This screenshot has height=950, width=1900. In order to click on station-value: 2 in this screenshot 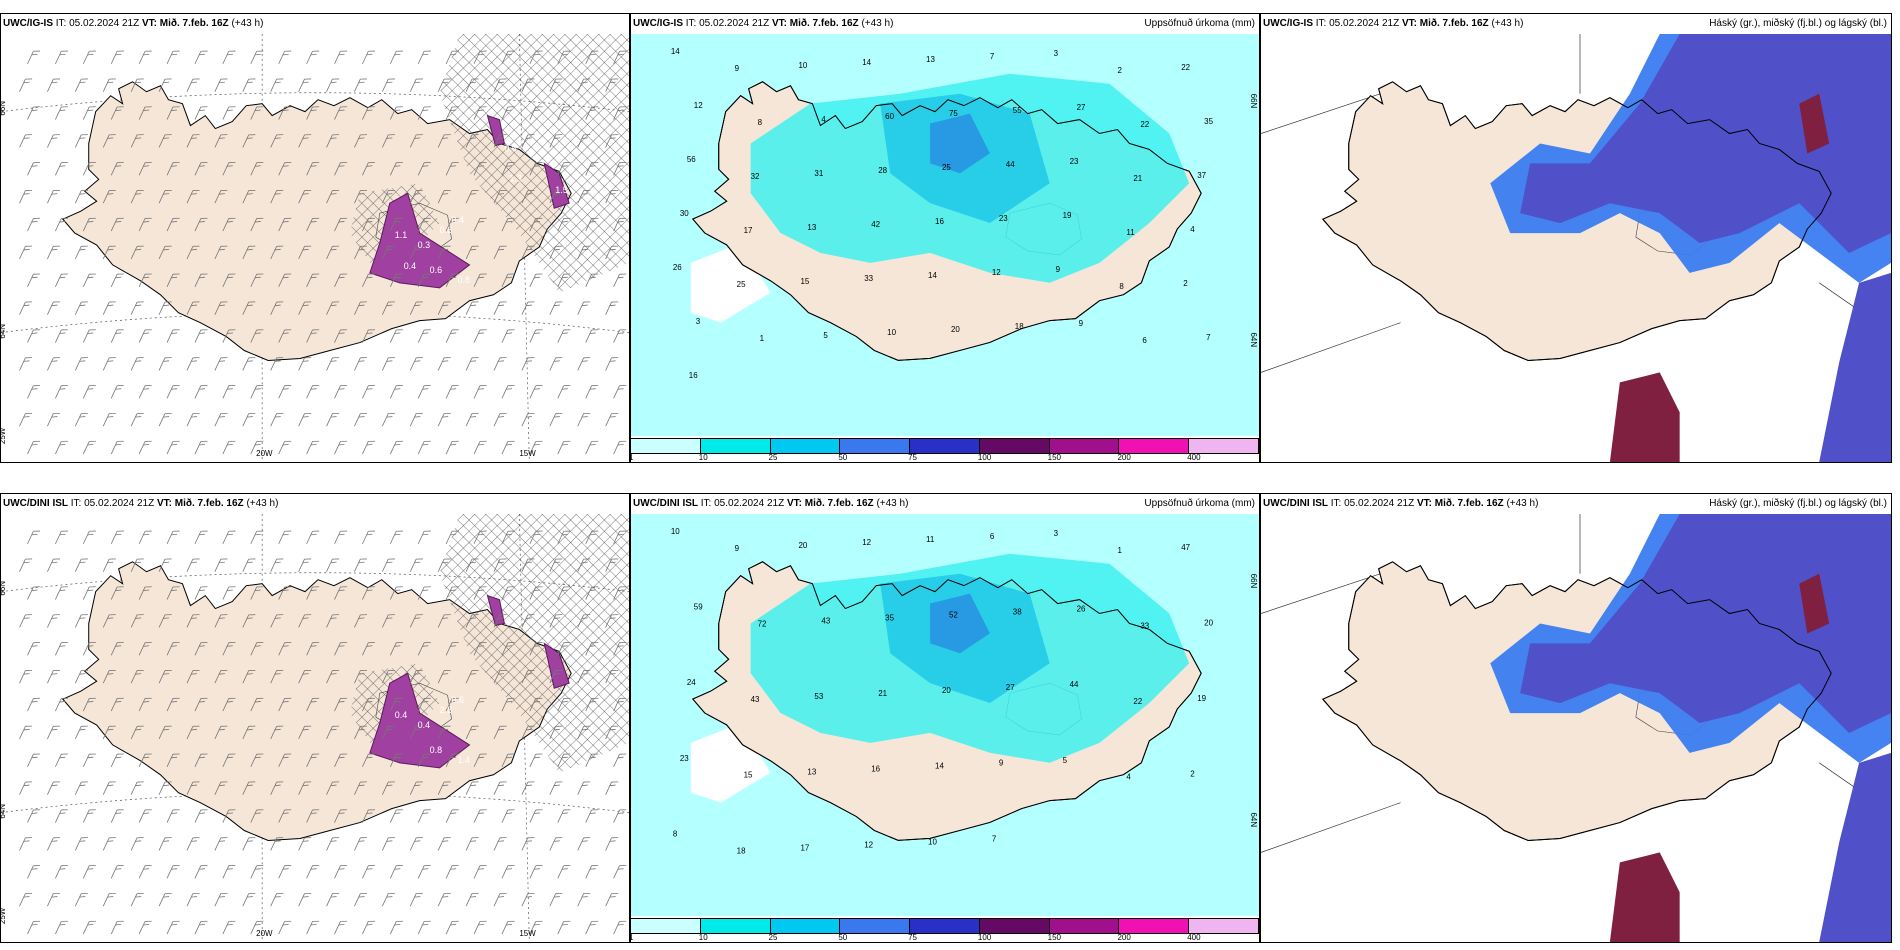, I will do `click(1119, 70)`.